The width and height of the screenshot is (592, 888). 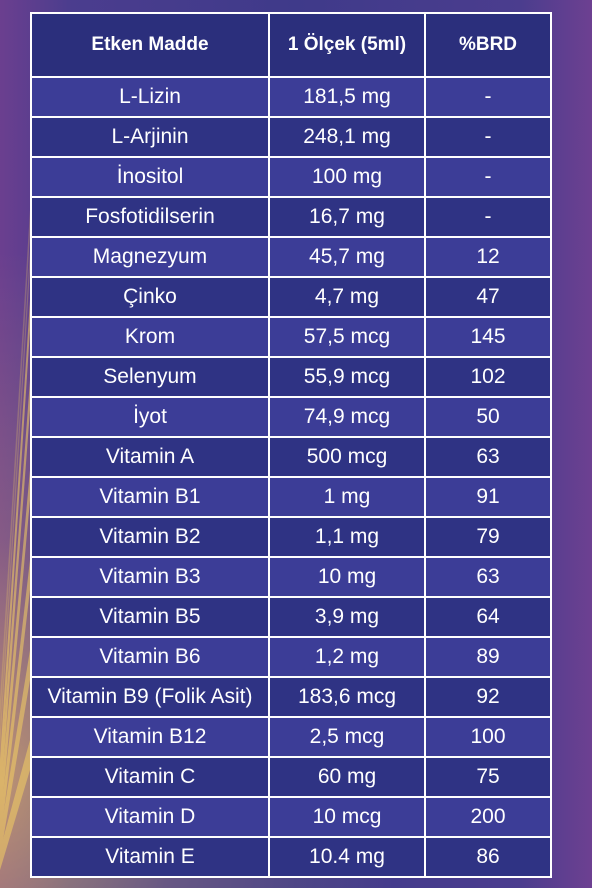 What do you see at coordinates (488, 337) in the screenshot?
I see `rdi-percent-cell: 145` at bounding box center [488, 337].